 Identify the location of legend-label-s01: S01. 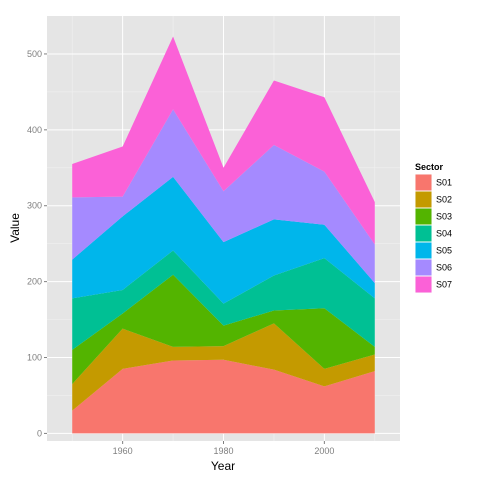
(444, 183).